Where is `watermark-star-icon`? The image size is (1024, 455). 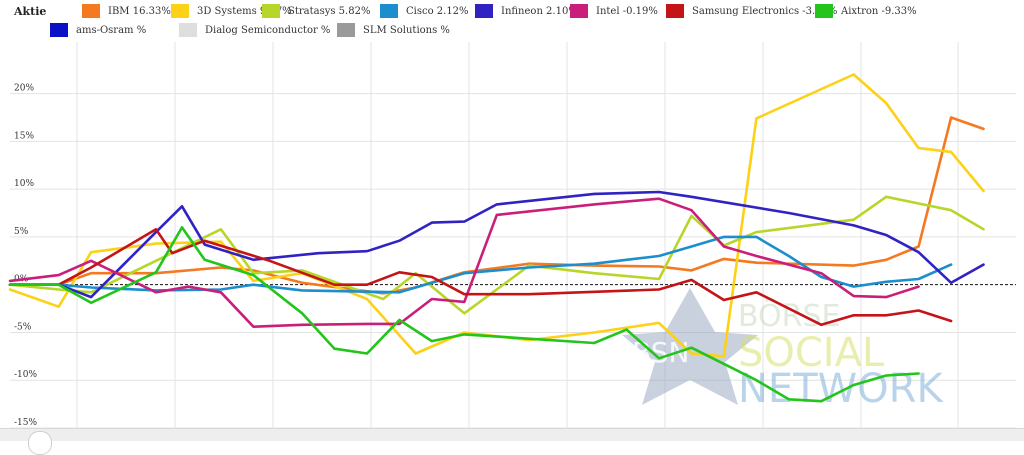
watermark-star-icon is located at coordinates (690, 346).